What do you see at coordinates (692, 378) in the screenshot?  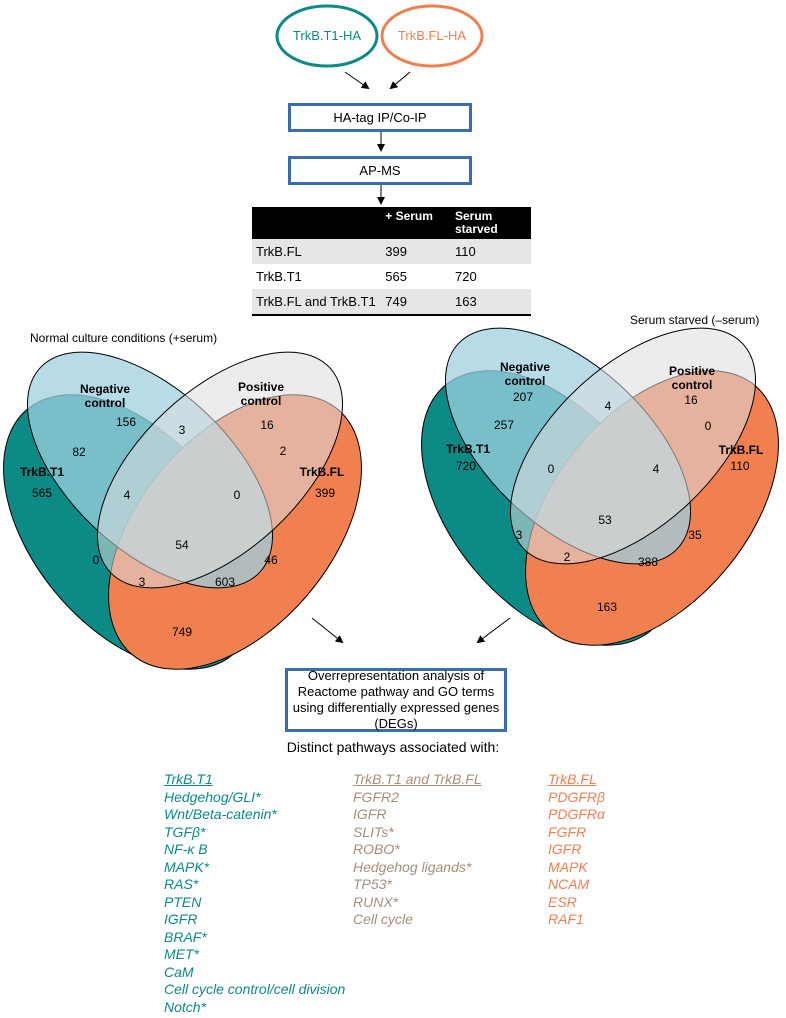 I see `venn-right-pos-label: Positive control` at bounding box center [692, 378].